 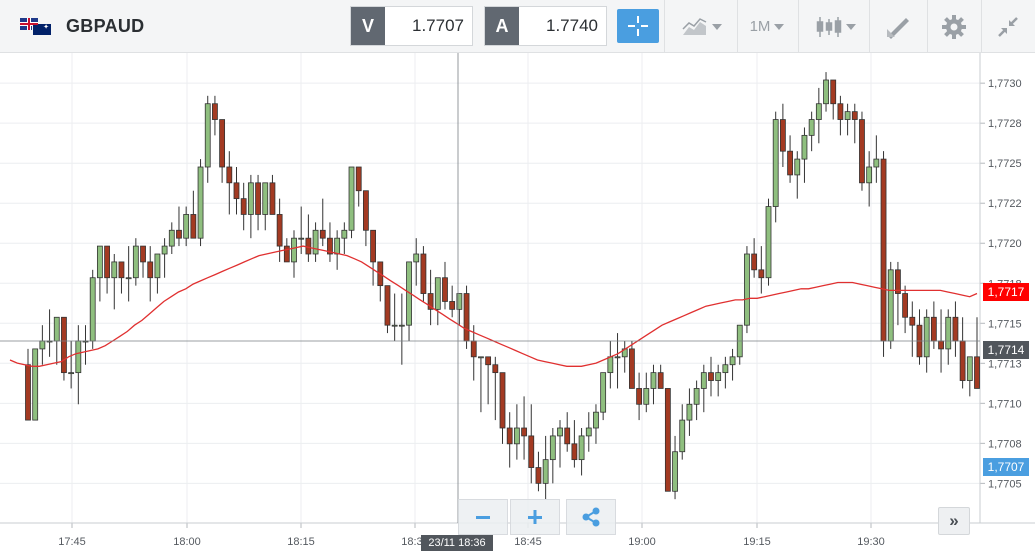 I want to click on zoom-in-button, so click(x=535, y=517).